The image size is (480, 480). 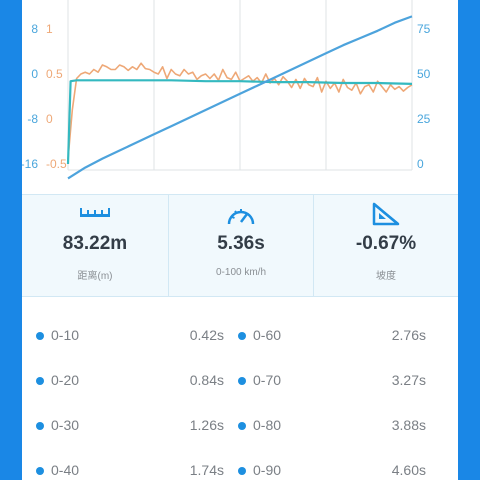 I want to click on distance-ruler-icon, so click(x=95, y=214).